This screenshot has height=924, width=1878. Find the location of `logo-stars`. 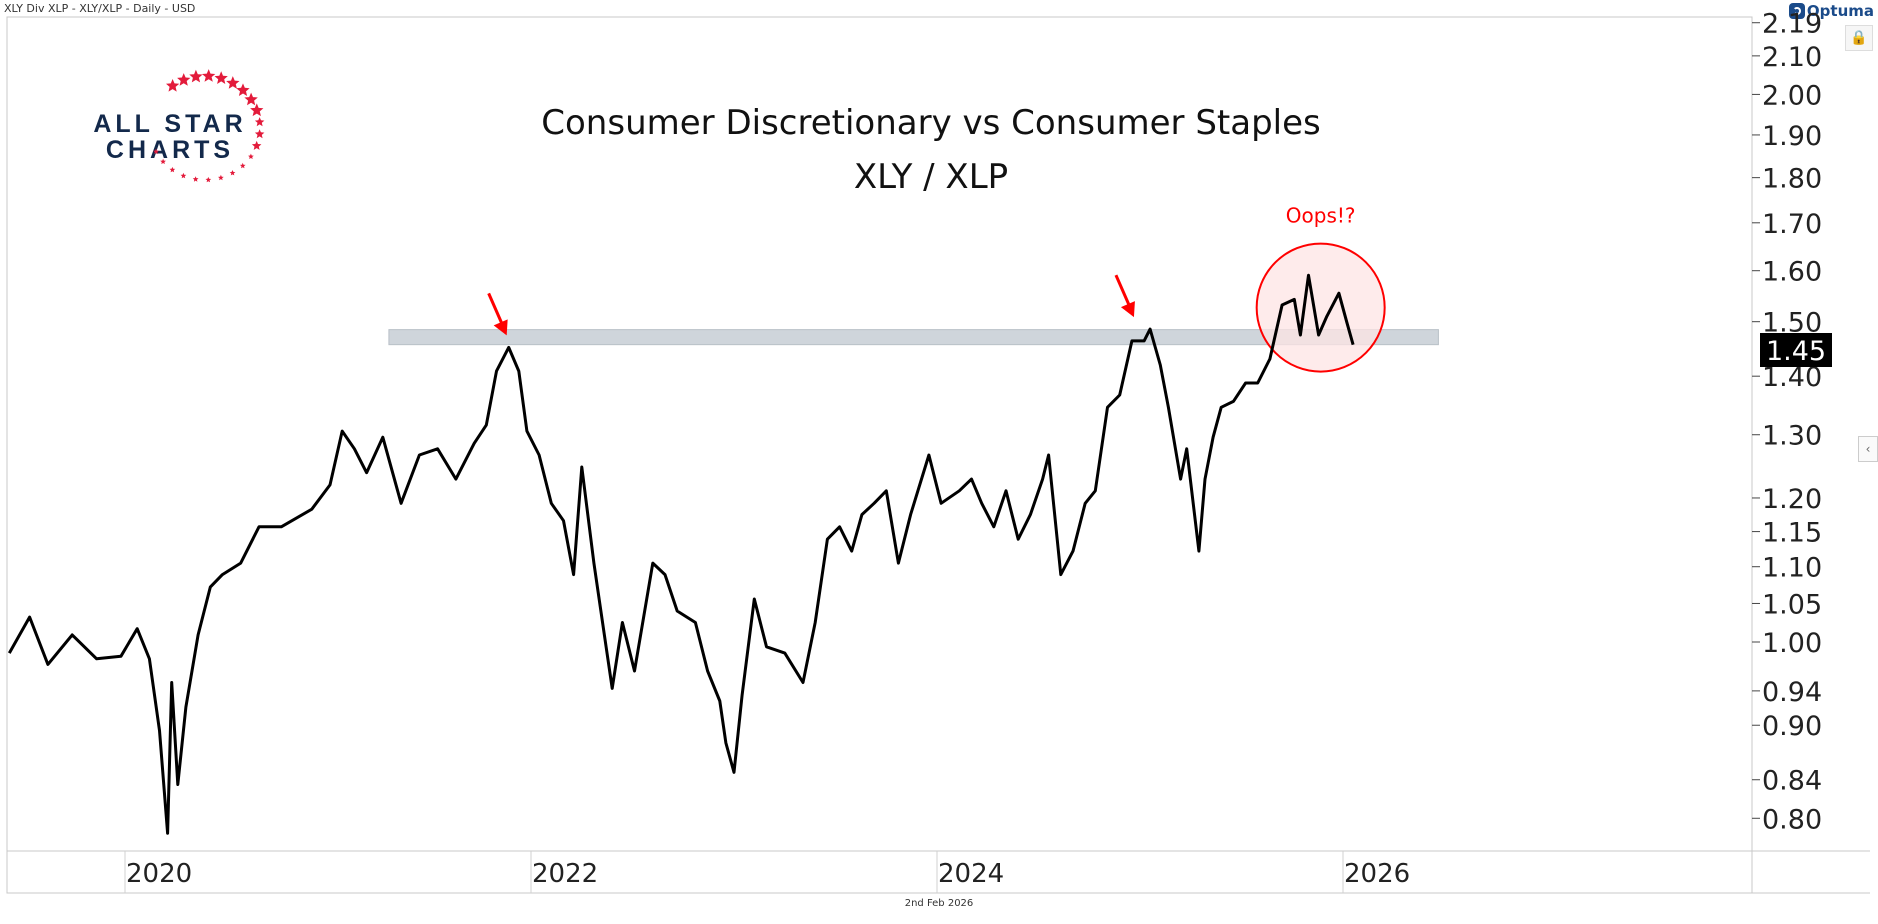

logo-stars is located at coordinates (209, 126).